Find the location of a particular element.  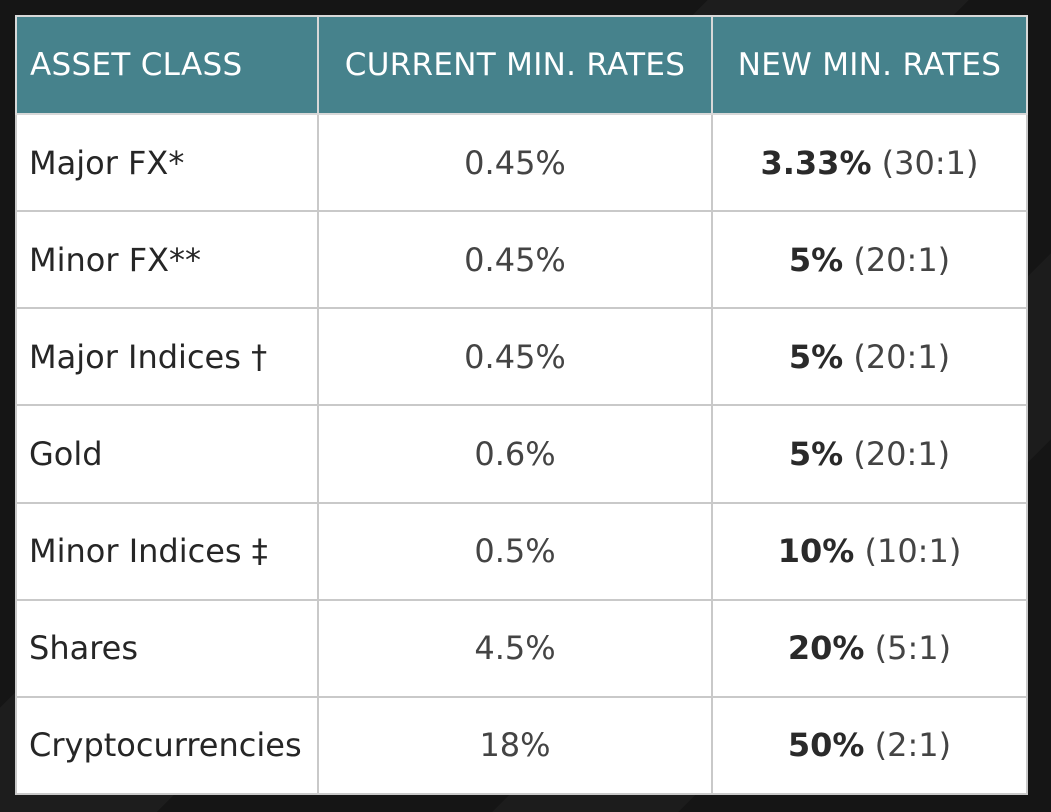

new-rate-cell: 3.33% (30:1) is located at coordinates (869, 162).